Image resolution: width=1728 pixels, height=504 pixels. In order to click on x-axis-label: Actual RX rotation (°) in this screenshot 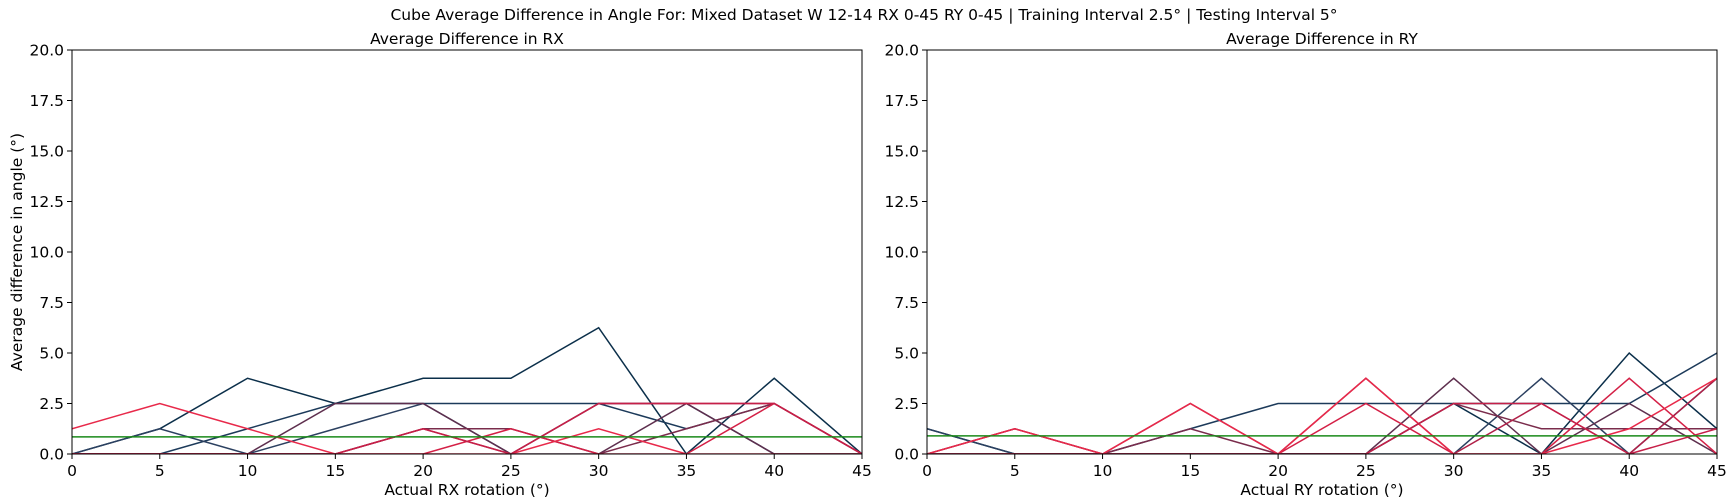, I will do `click(466, 490)`.